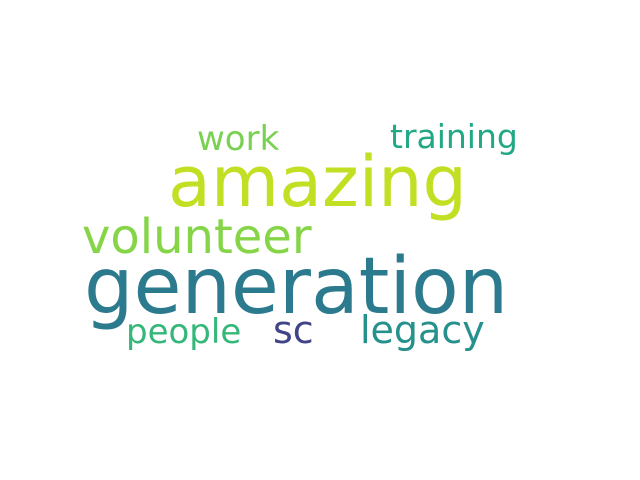 This screenshot has width=640, height=480. I want to click on word-generation: generation, so click(296, 287).